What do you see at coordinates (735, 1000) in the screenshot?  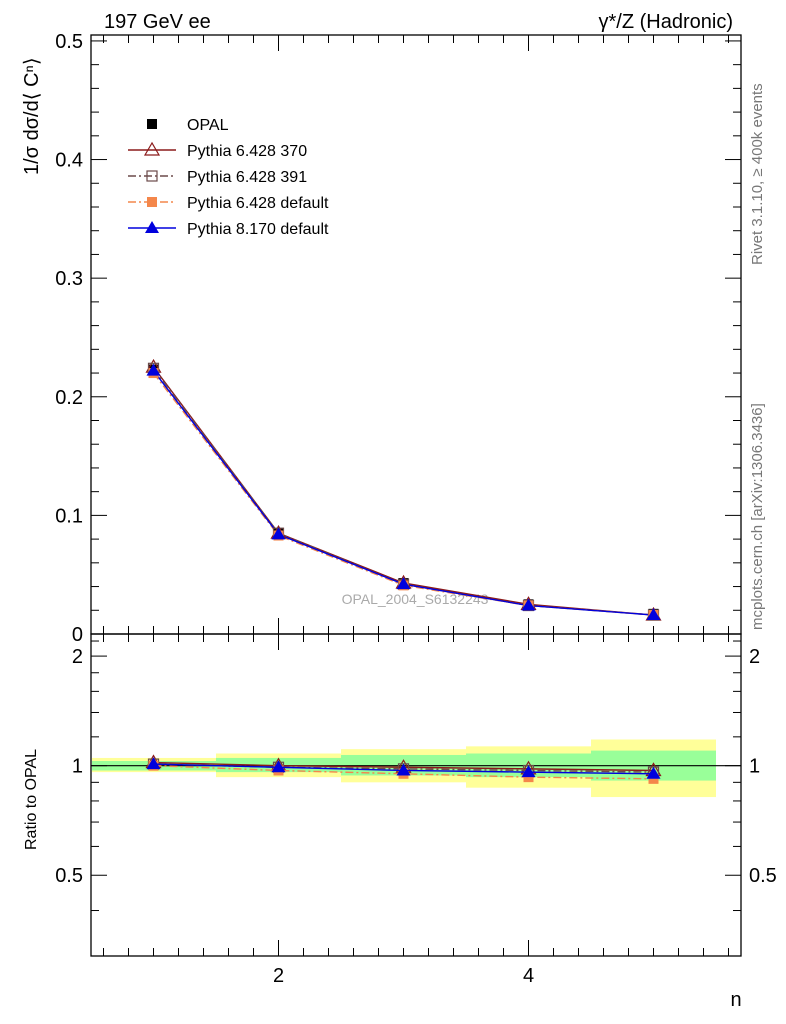 I see `x-axis-title: n` at bounding box center [735, 1000].